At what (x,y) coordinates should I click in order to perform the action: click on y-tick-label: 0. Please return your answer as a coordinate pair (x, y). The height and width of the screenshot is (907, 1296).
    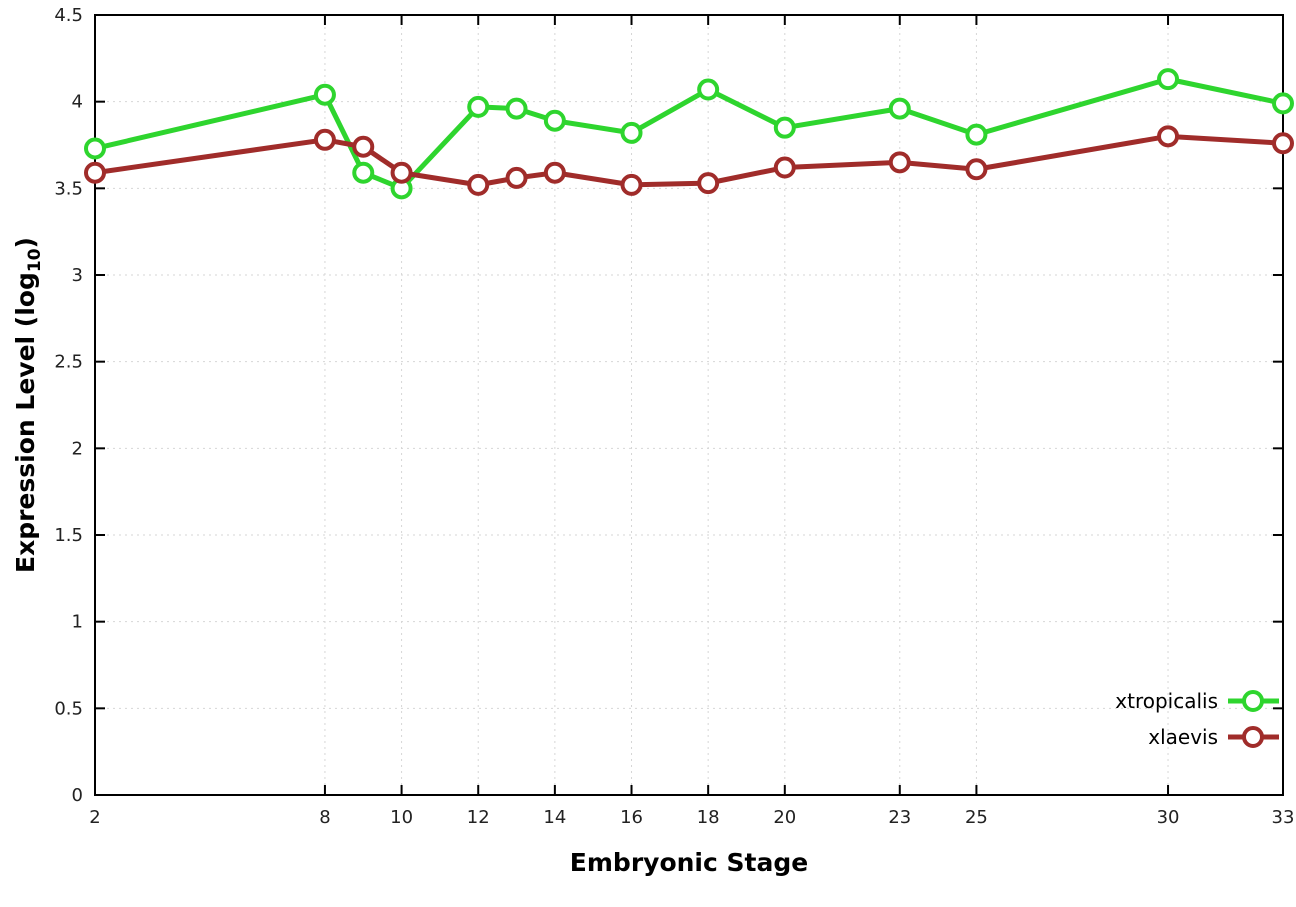
    Looking at the image, I should click on (77, 795).